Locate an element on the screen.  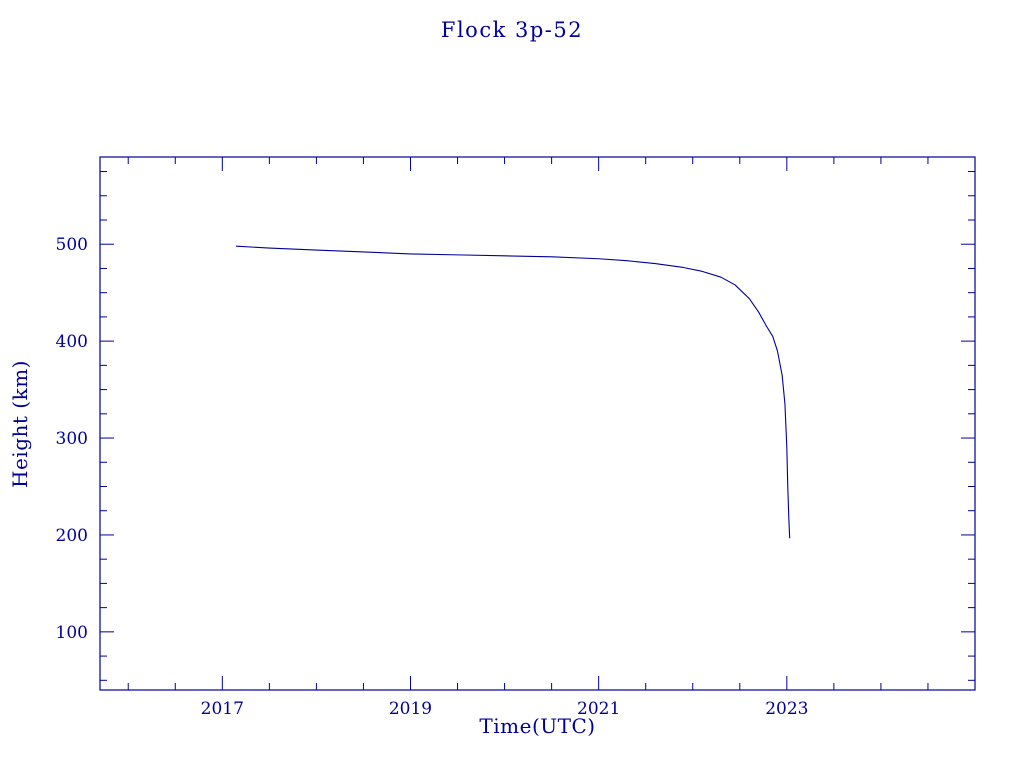
x-tick-label: 2021 is located at coordinates (598, 709).